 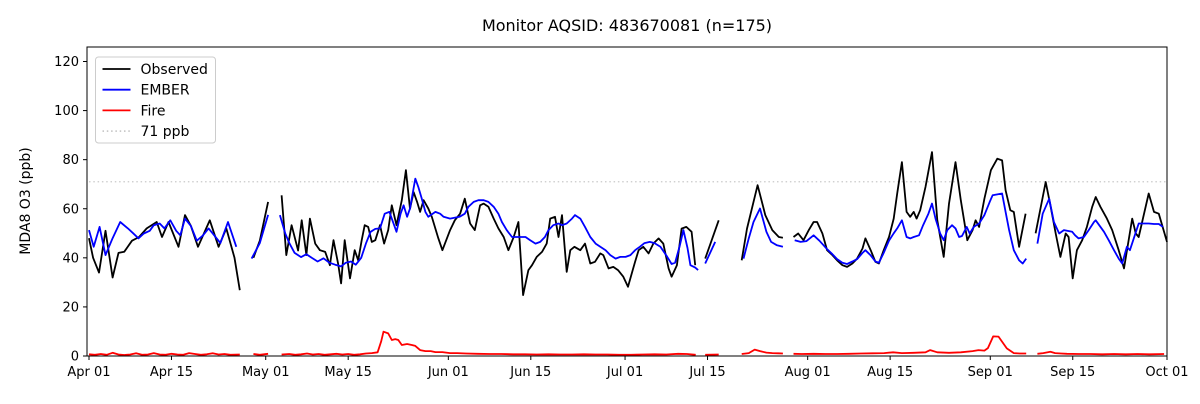 I want to click on x-tick-label: Aug 15, so click(x=890, y=372).